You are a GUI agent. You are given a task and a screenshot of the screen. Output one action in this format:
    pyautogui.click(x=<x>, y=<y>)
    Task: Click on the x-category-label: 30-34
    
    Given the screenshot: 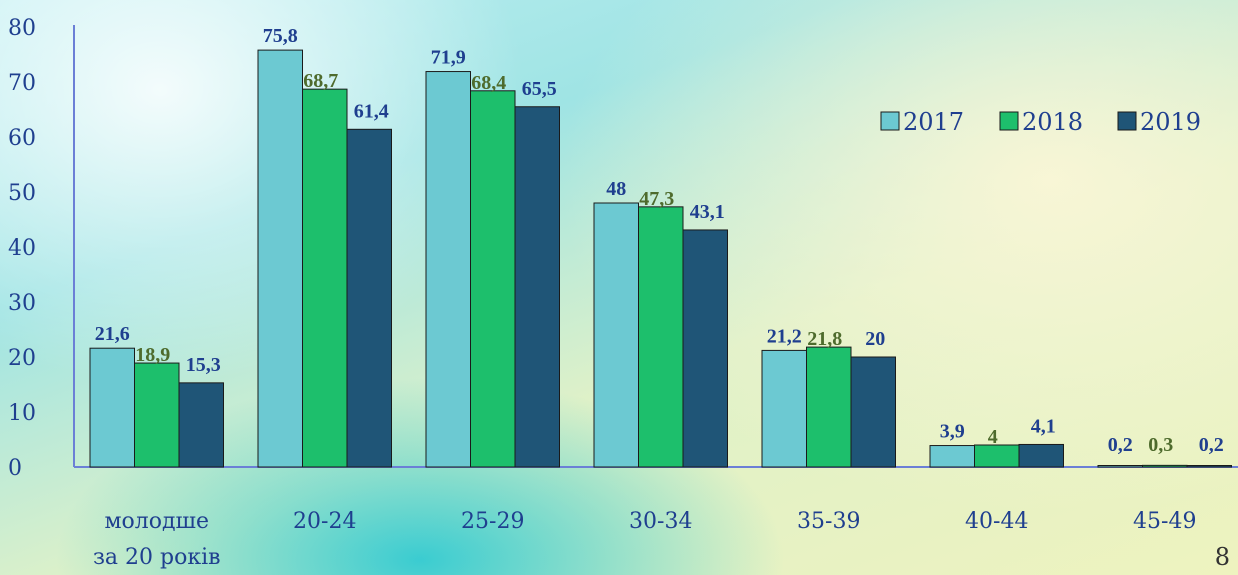 What is the action you would take?
    pyautogui.click(x=660, y=521)
    